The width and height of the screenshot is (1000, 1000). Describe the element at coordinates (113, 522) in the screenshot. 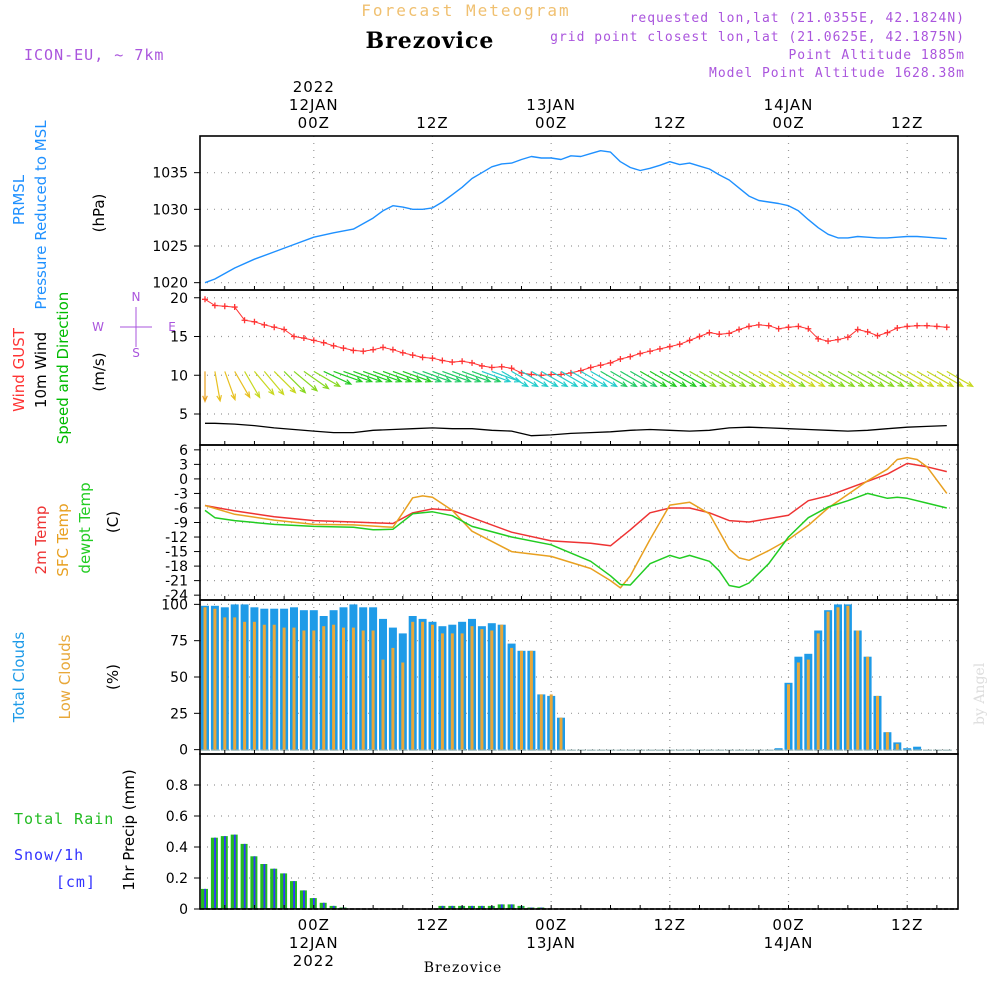

I see `temp-unit: (C)` at that location.